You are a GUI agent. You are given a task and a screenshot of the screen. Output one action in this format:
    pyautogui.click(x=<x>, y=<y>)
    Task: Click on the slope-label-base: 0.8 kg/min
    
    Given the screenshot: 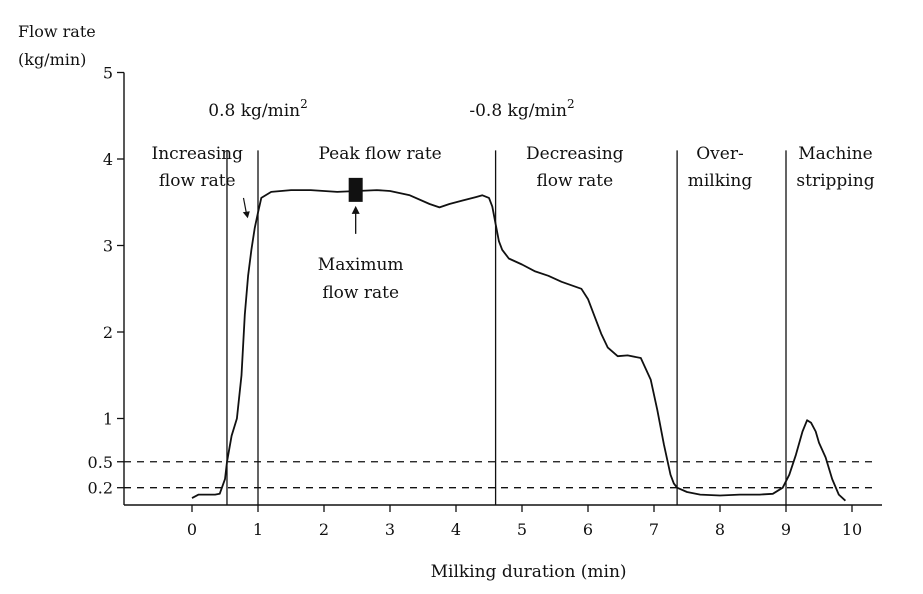 What is the action you would take?
    pyautogui.click(x=254, y=111)
    